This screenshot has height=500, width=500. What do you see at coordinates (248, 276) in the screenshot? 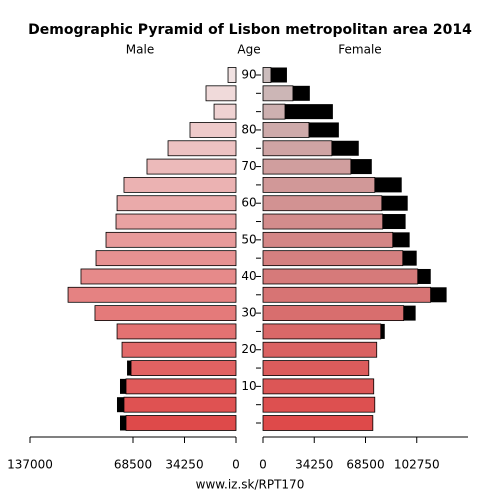
I see `age-label: 40` at bounding box center [248, 276].